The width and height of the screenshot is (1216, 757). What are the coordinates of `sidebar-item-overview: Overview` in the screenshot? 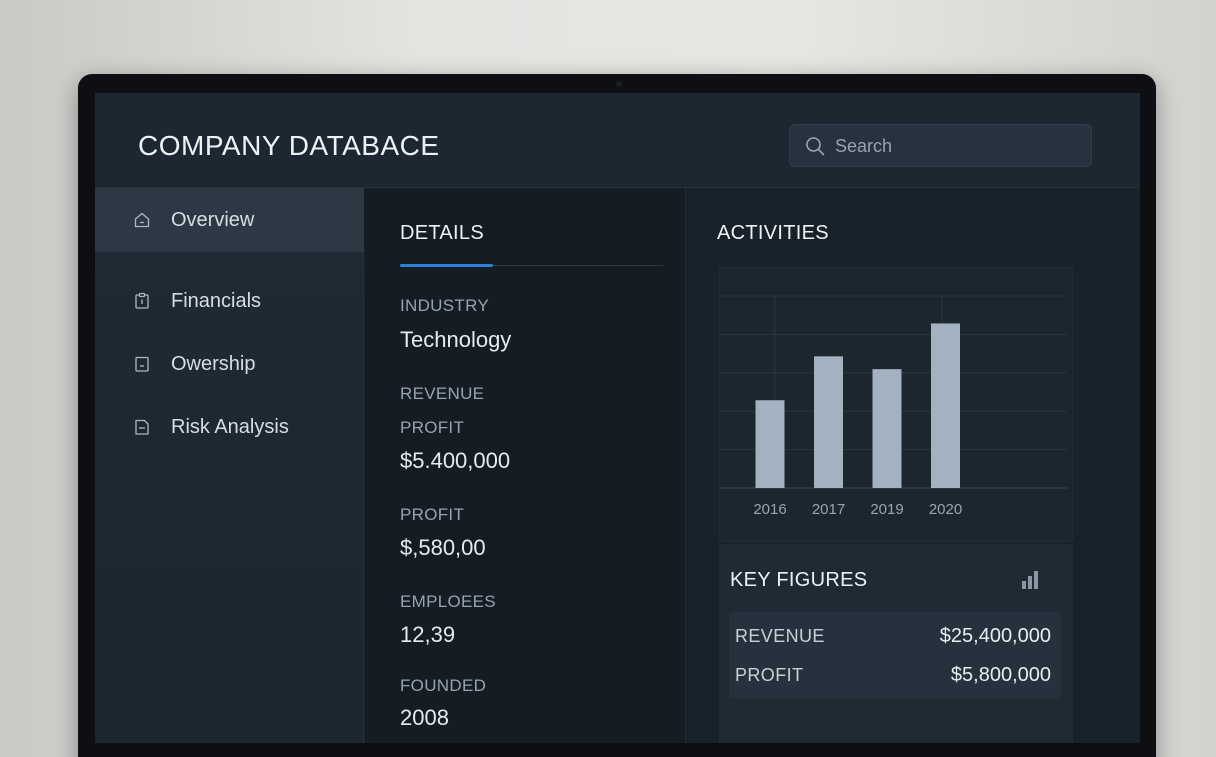 It's located at (229, 220).